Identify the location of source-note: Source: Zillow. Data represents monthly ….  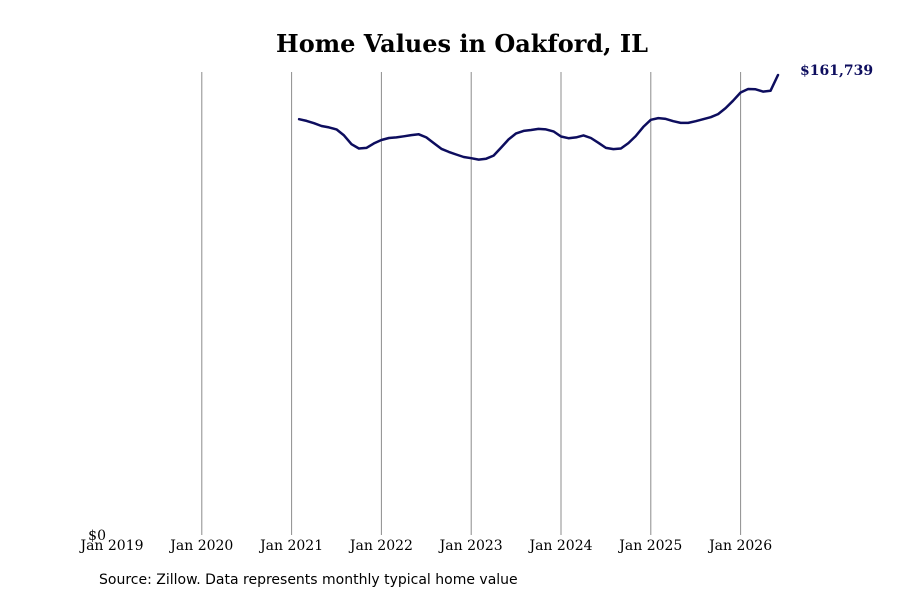
(308, 580).